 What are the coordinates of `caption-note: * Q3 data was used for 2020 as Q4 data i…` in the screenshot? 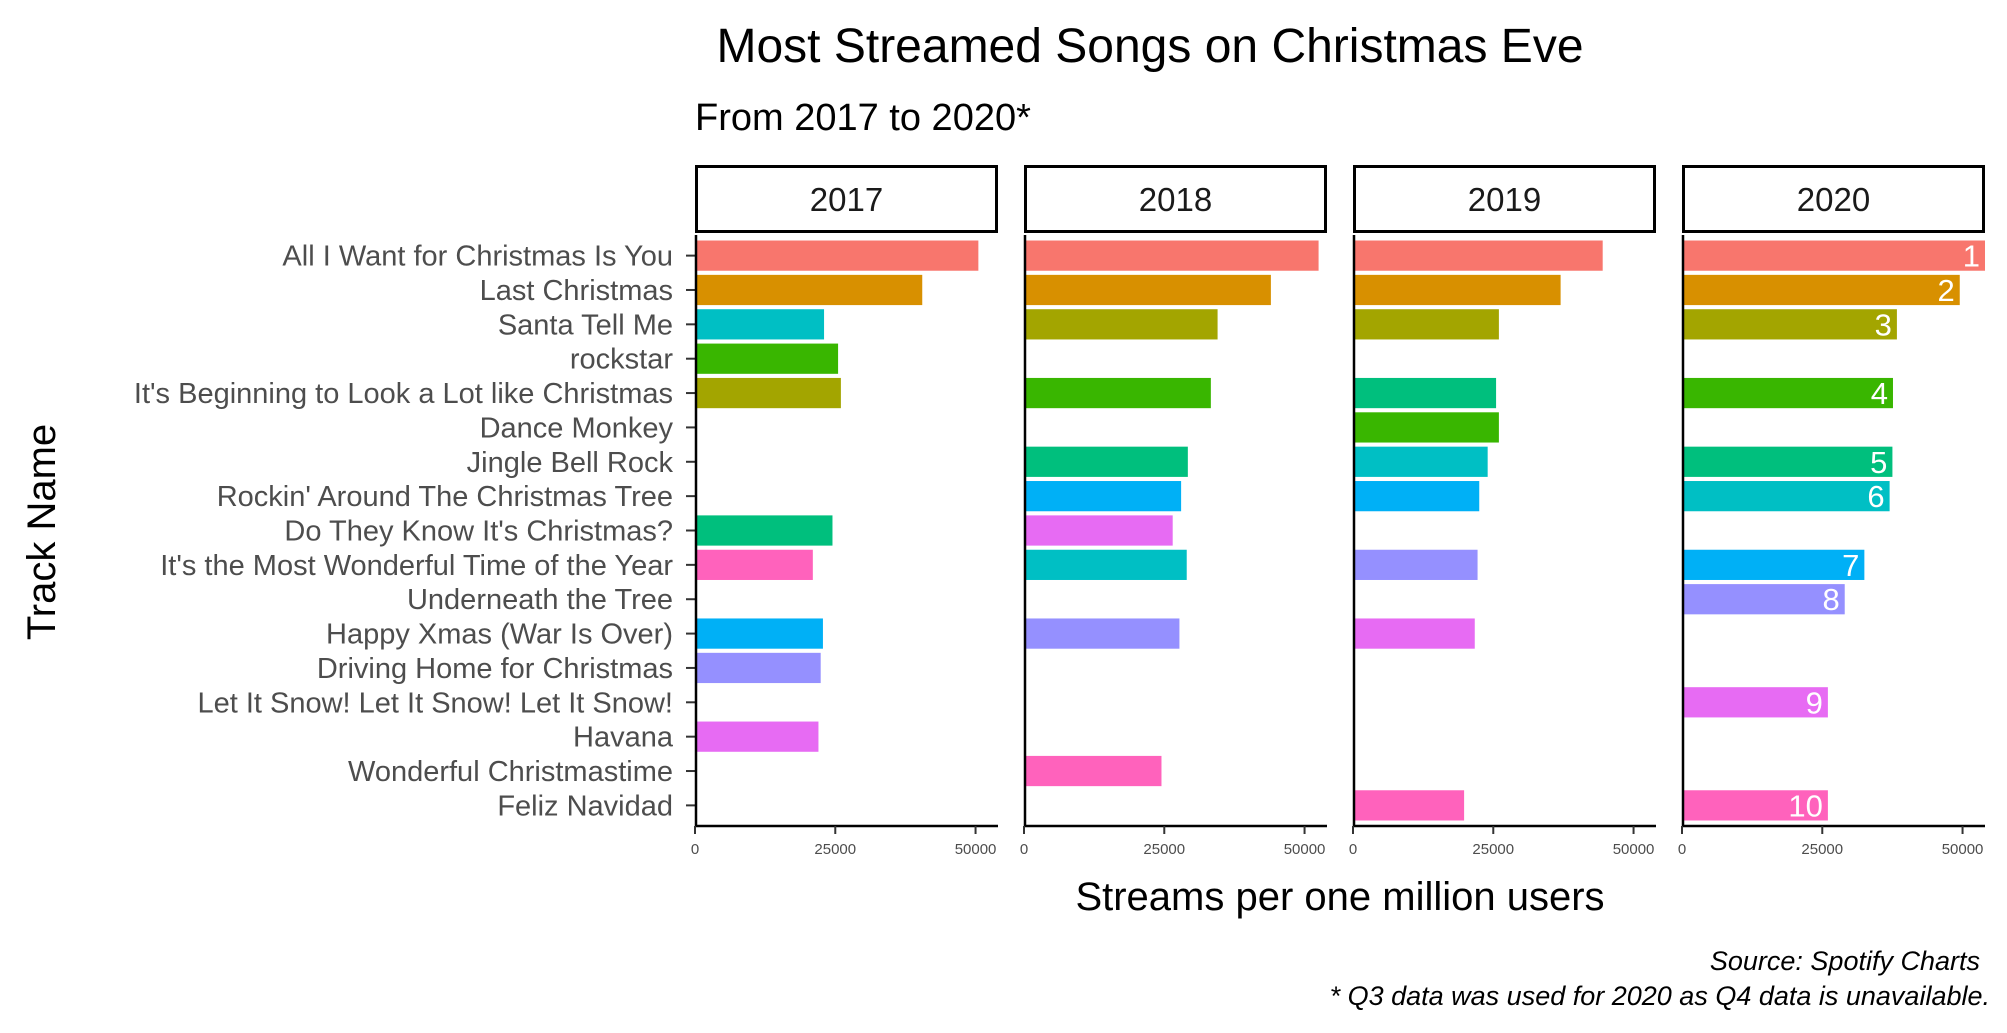 It's located at (1660, 996).